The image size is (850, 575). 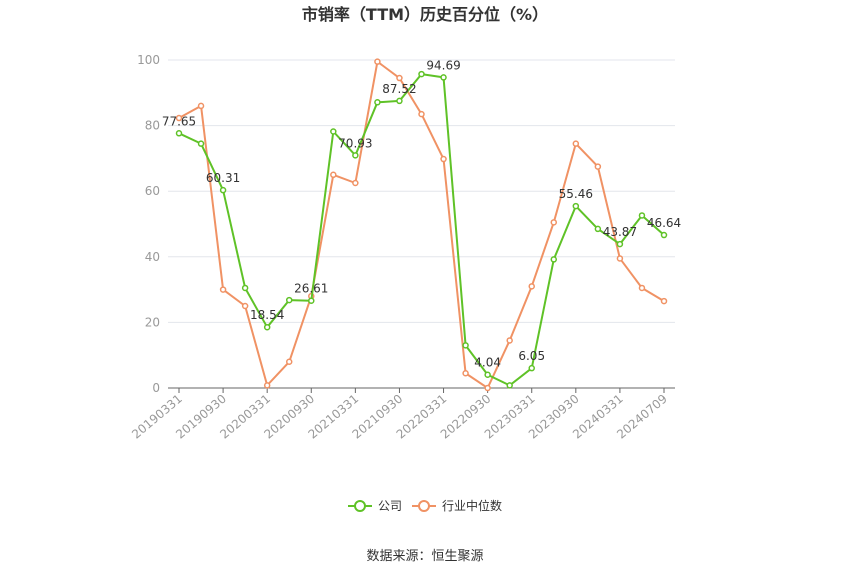 What do you see at coordinates (531, 356) in the screenshot?
I see `data-label: 6.05` at bounding box center [531, 356].